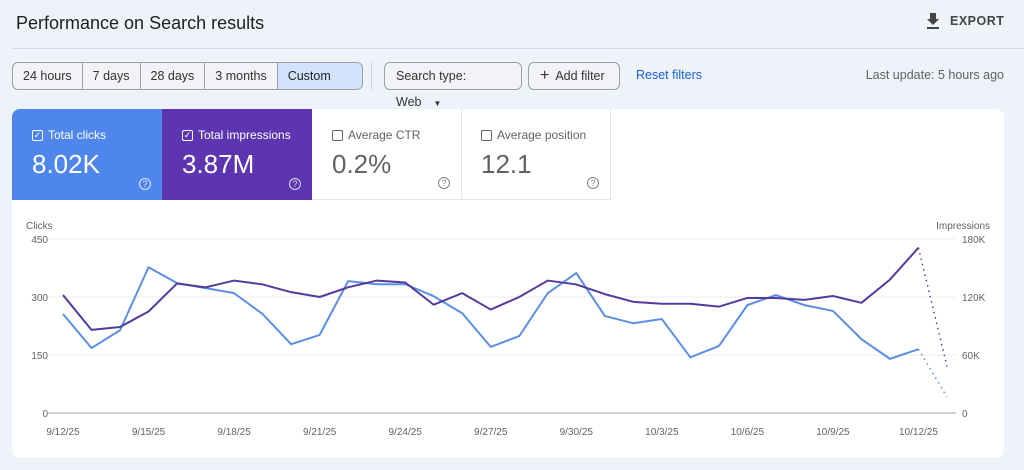 Image resolution: width=1024 pixels, height=470 pixels. I want to click on add-filter-label: Add filter, so click(580, 76).